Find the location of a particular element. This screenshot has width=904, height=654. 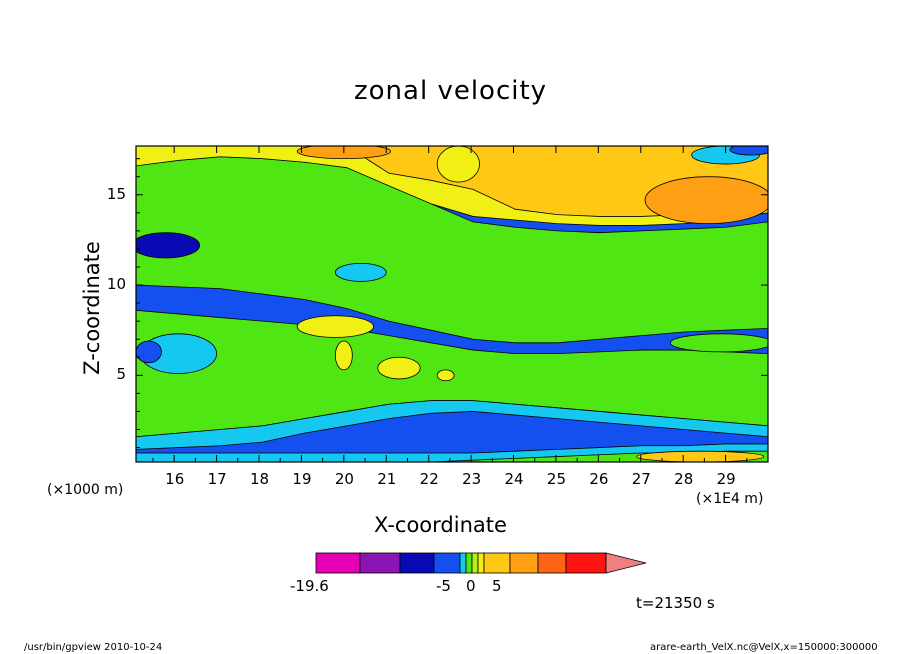

y-axis-label: Z-coordinate is located at coordinates (92, 308).